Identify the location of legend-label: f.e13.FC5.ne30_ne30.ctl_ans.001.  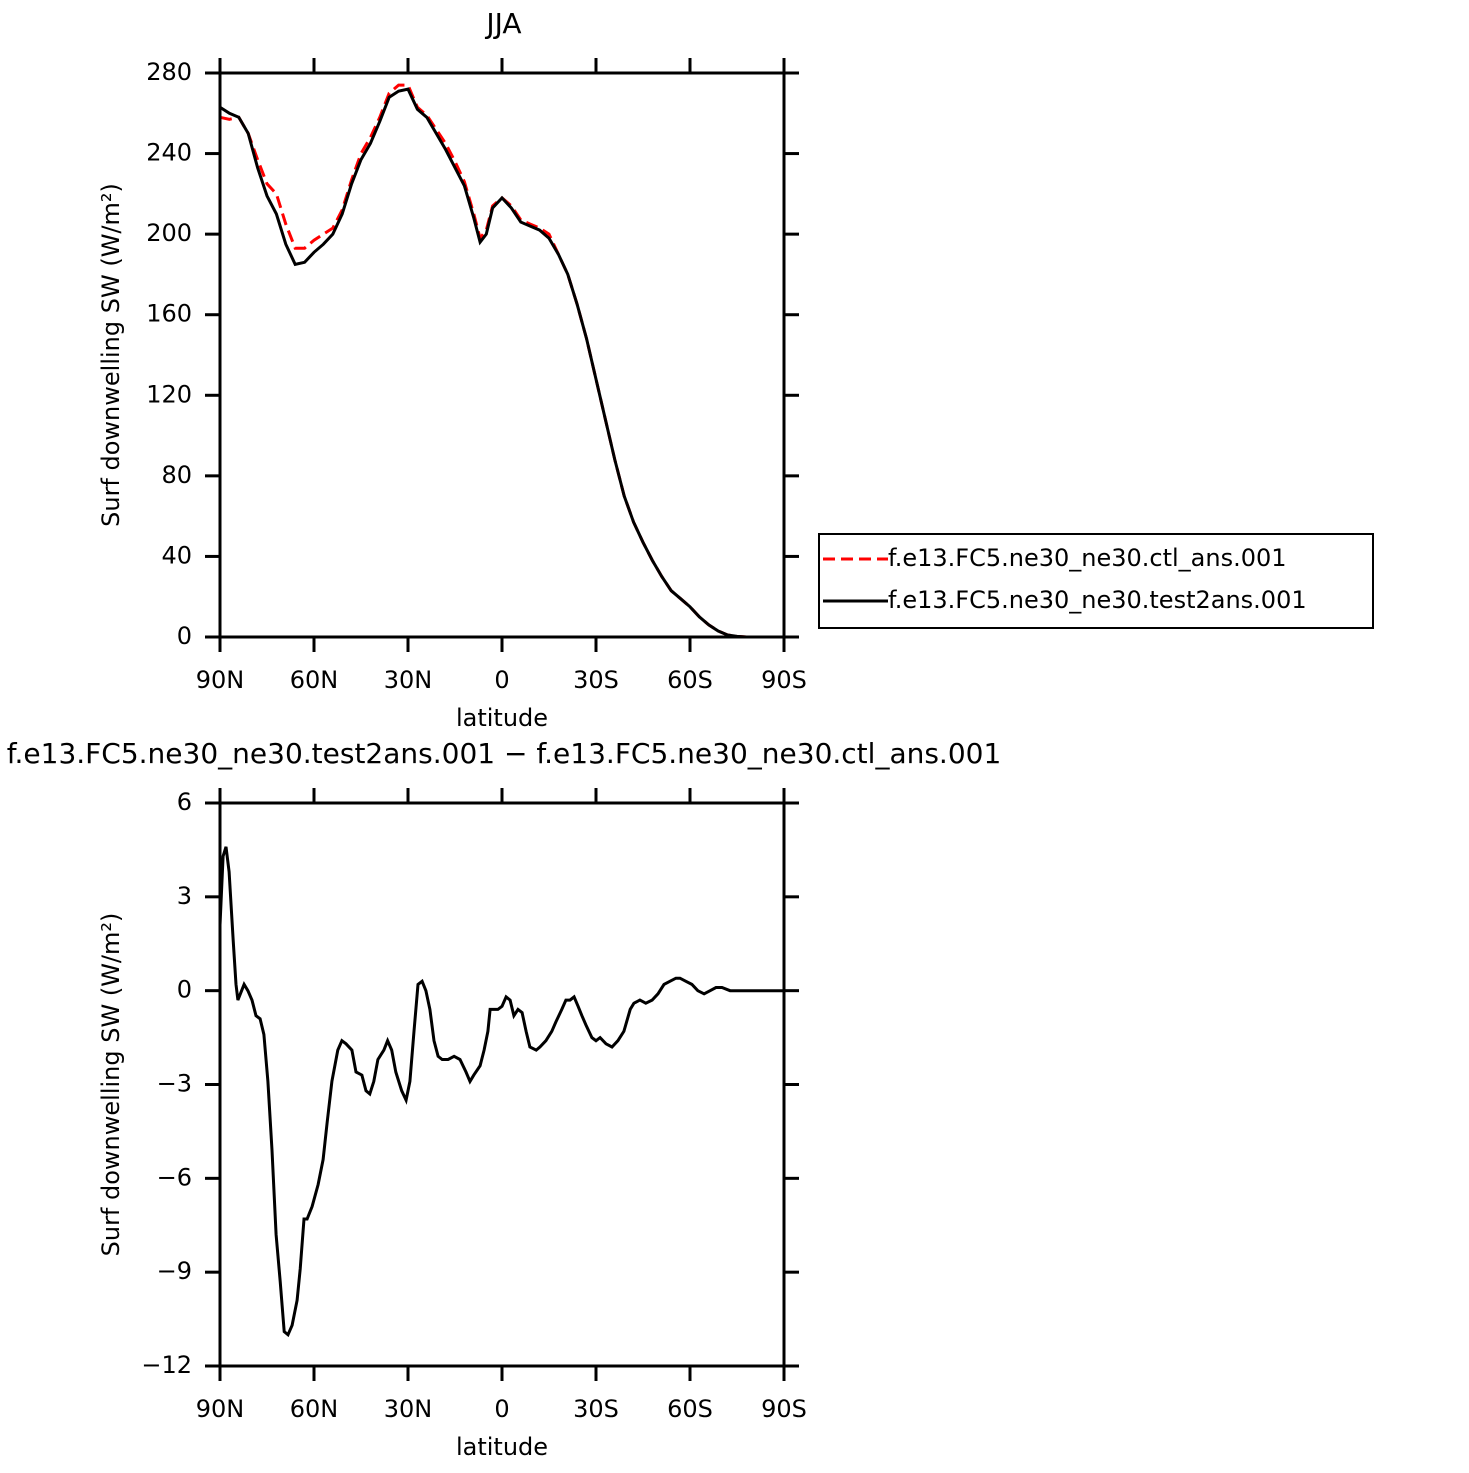
(1087, 558).